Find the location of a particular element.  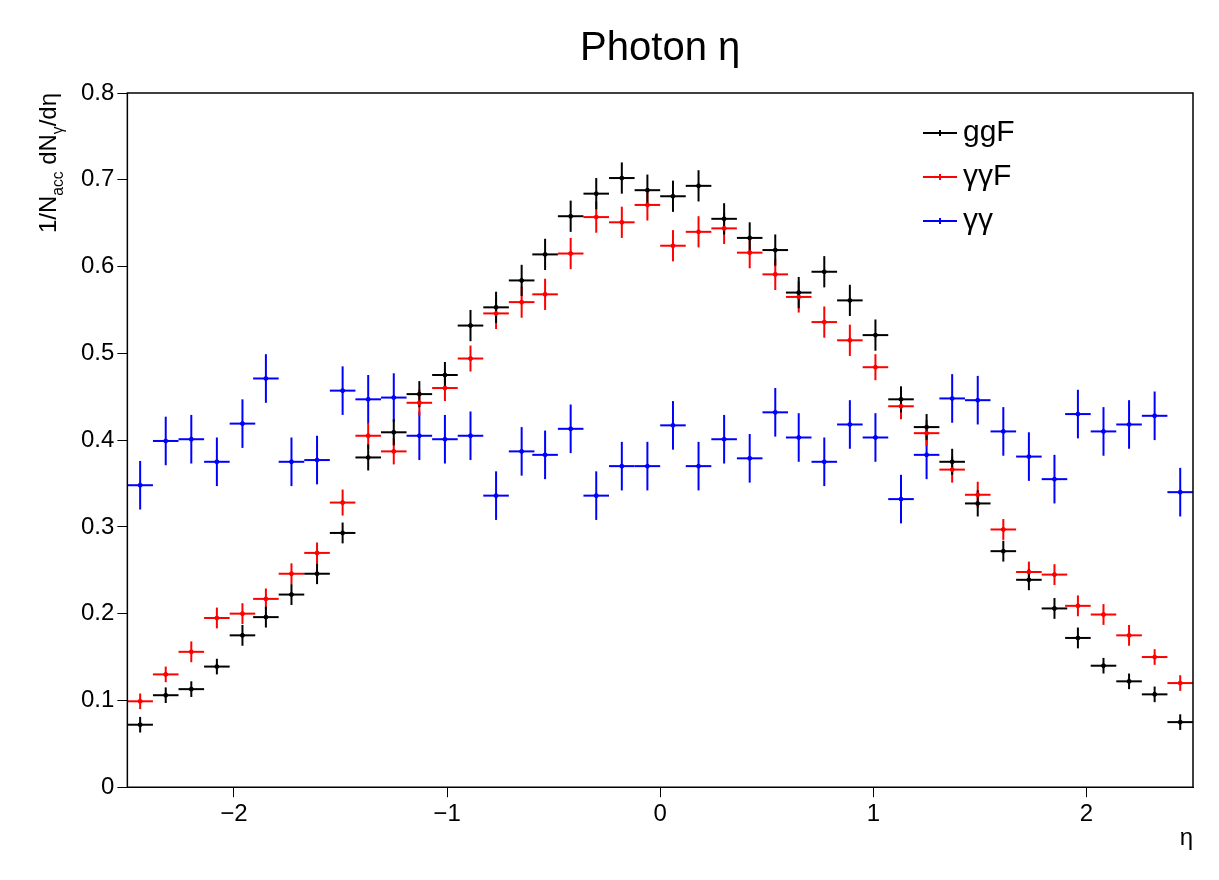

y-tick-label: 0.6 is located at coordinates (97, 265).